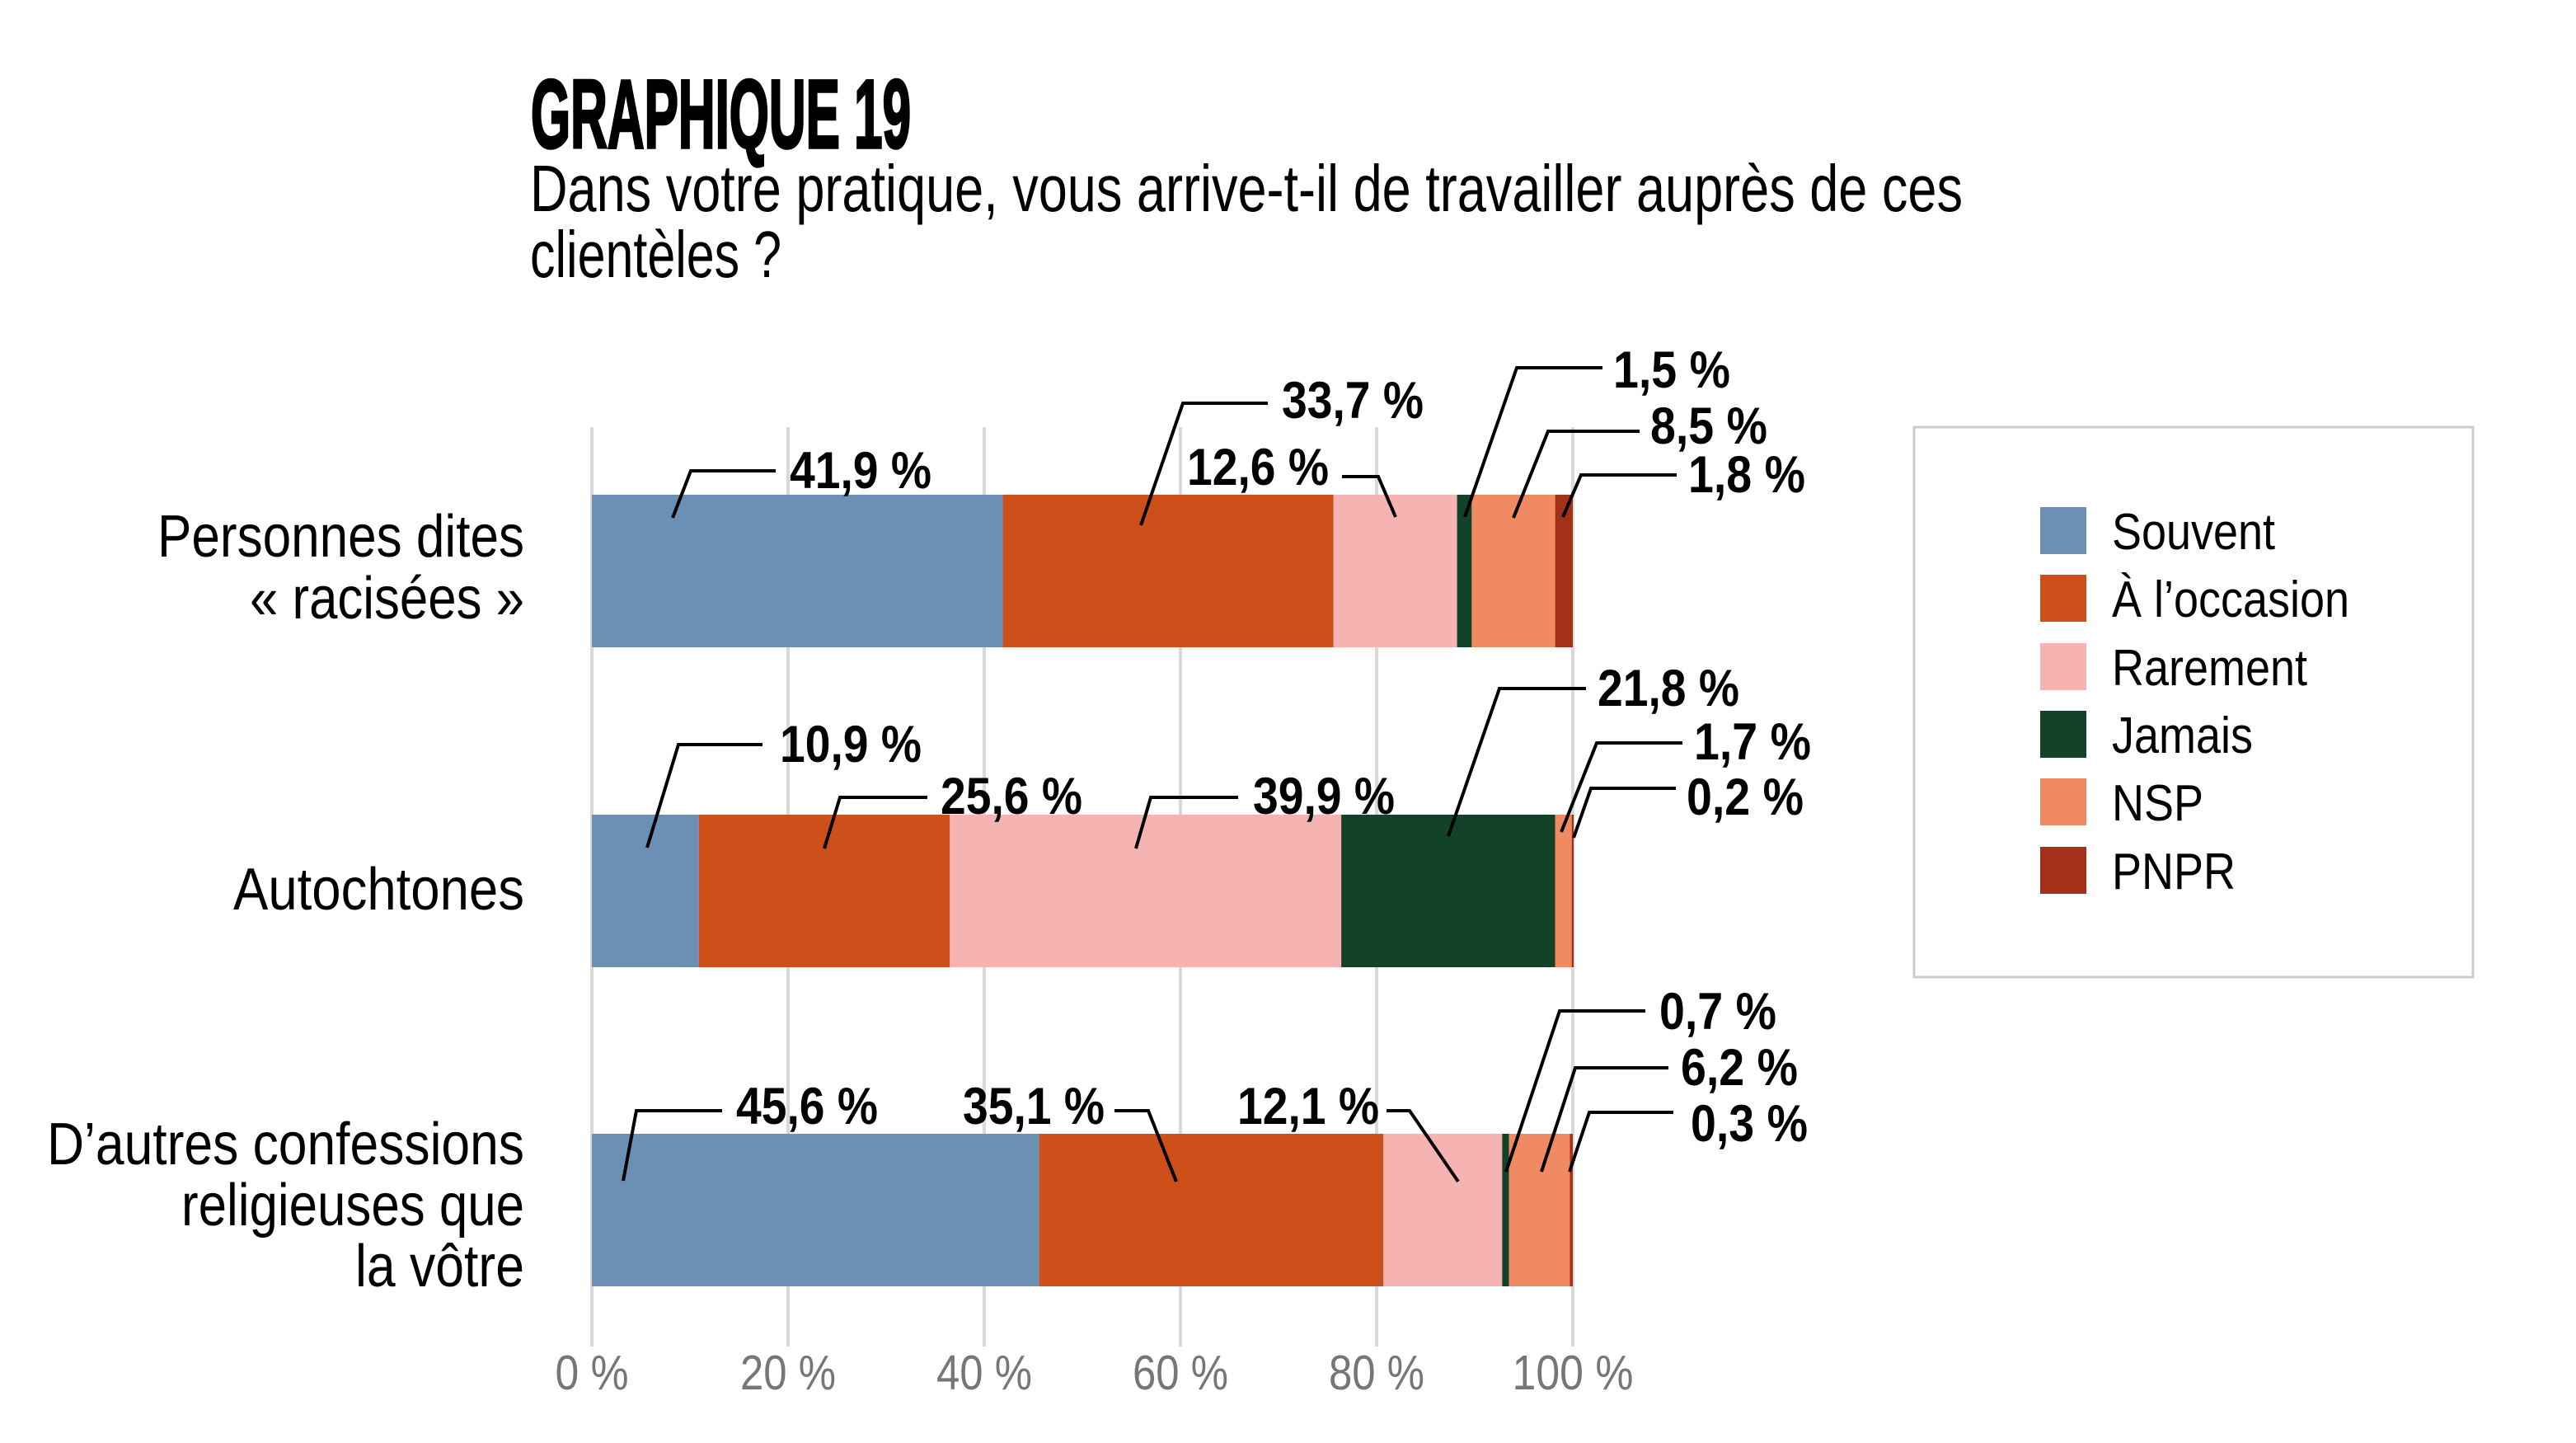 This screenshot has height=1443, width=2576. Describe the element at coordinates (2193, 532) in the screenshot. I see `svg-text: Souvent` at that location.